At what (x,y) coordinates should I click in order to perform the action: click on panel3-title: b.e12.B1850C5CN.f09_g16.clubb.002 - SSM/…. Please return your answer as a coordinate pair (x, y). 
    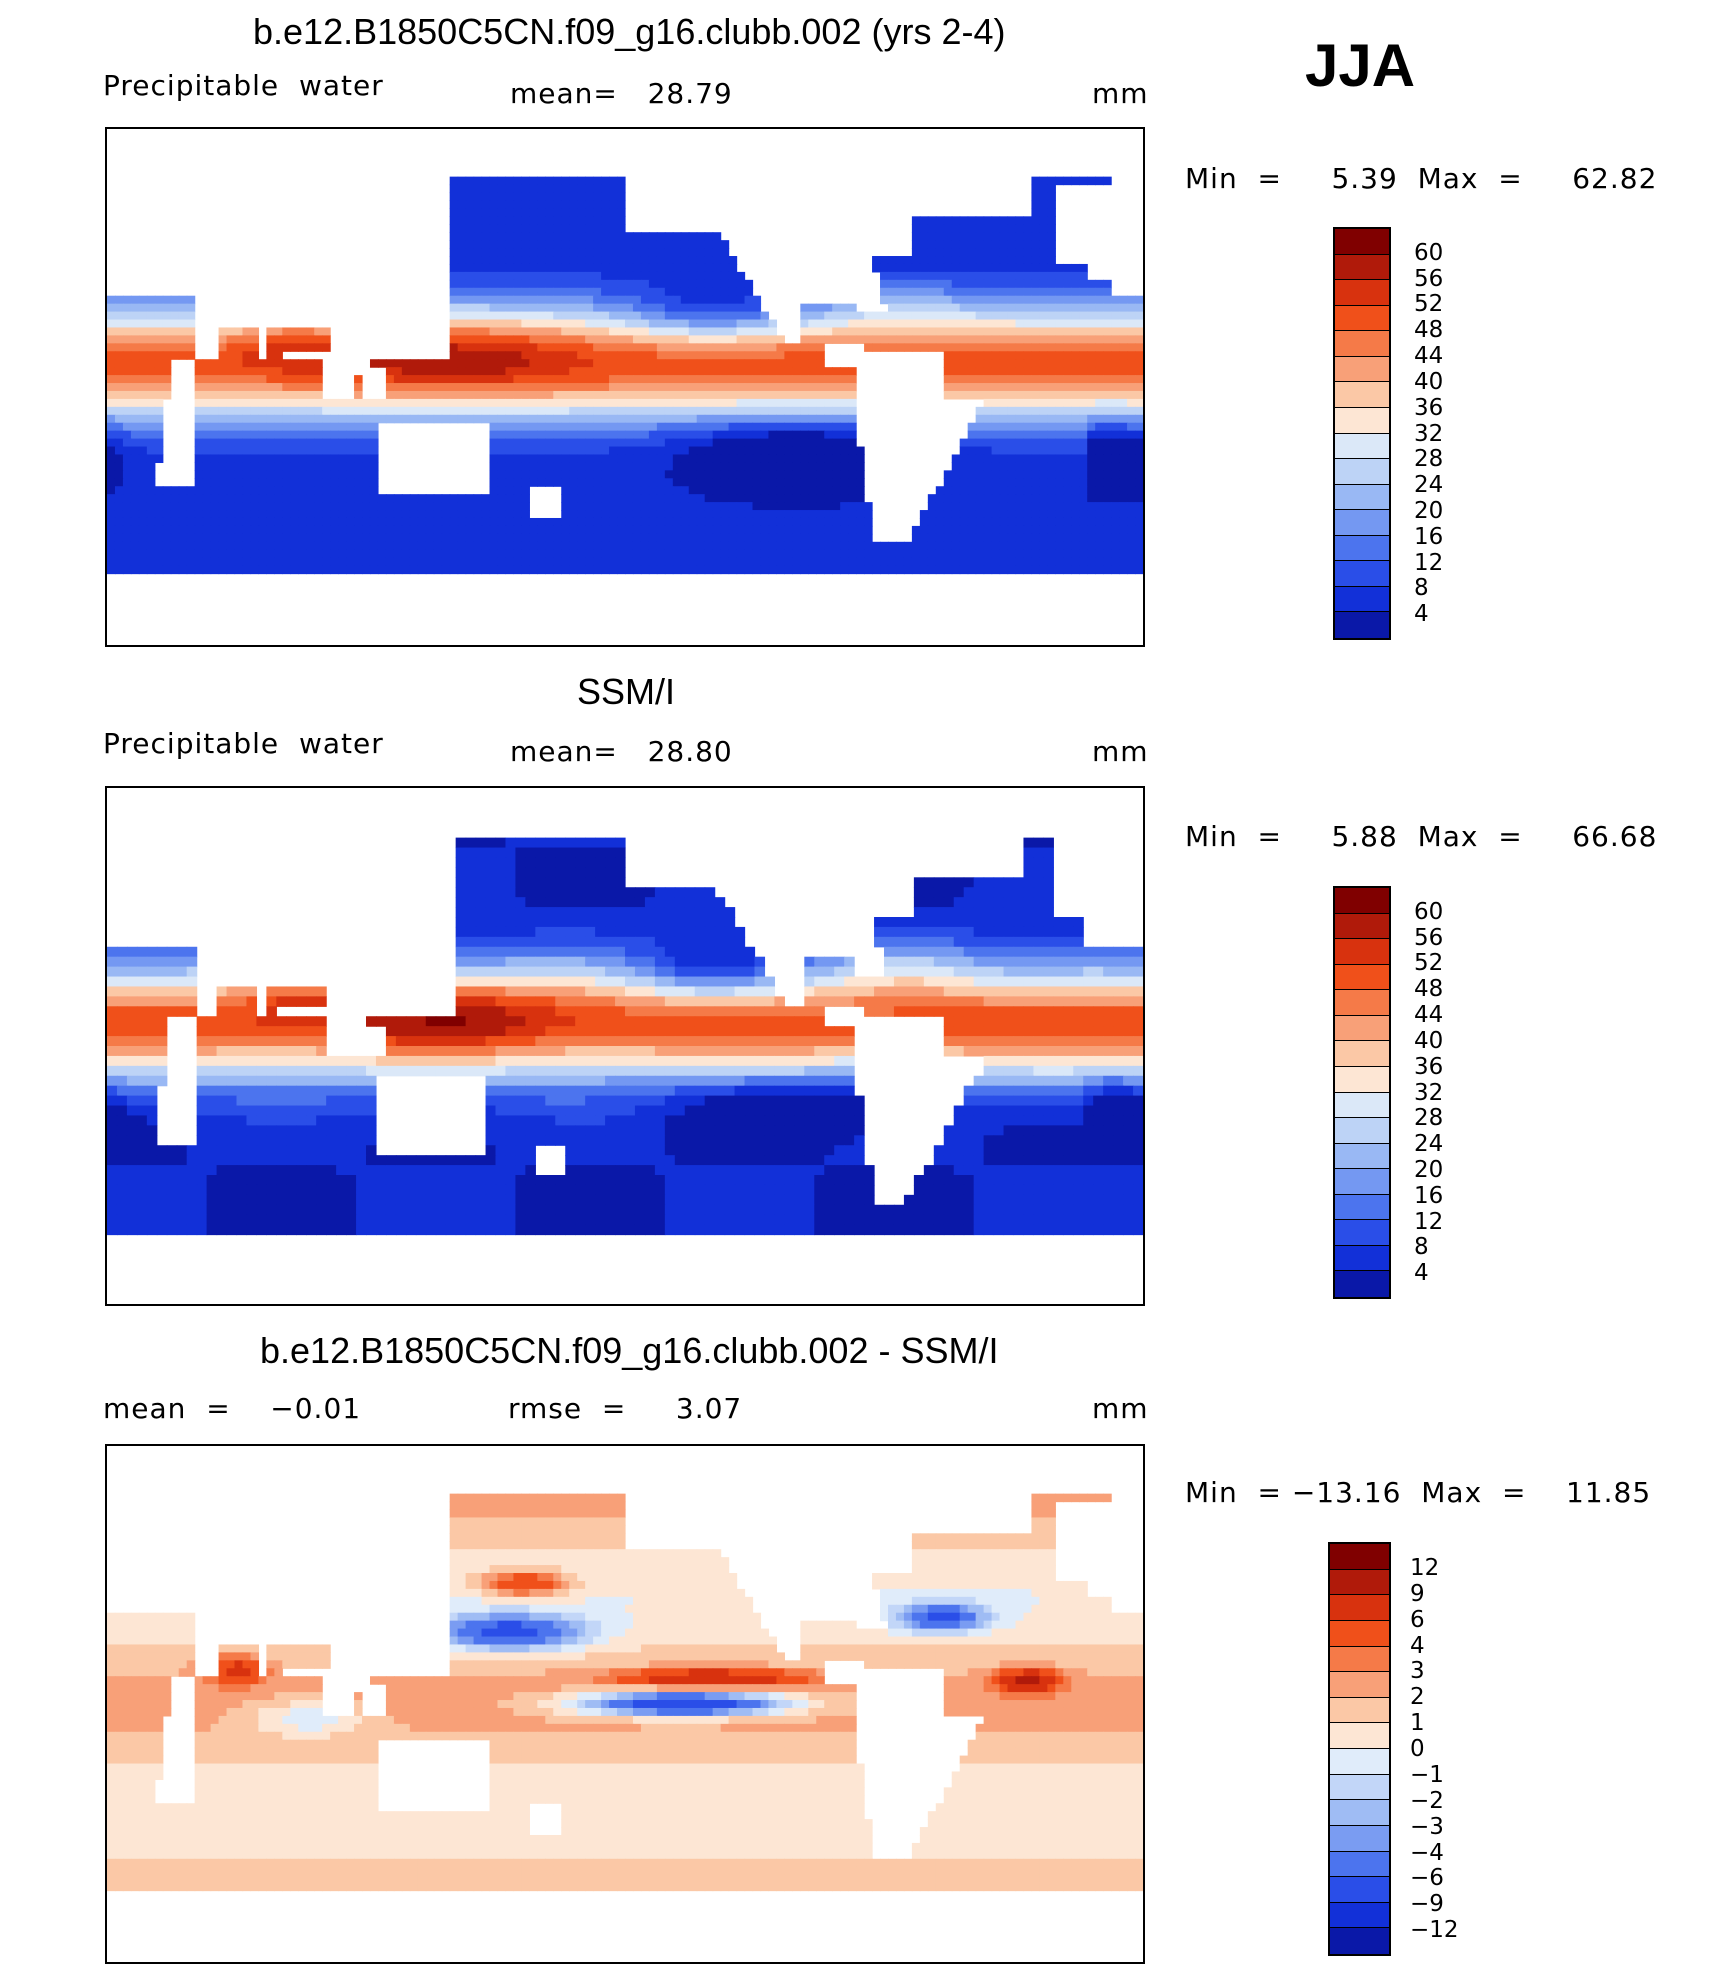
    Looking at the image, I should click on (629, 1350).